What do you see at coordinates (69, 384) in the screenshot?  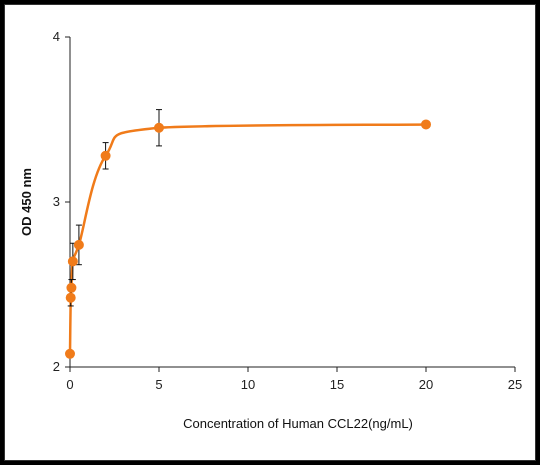 I see `x-tick-label: 0` at bounding box center [69, 384].